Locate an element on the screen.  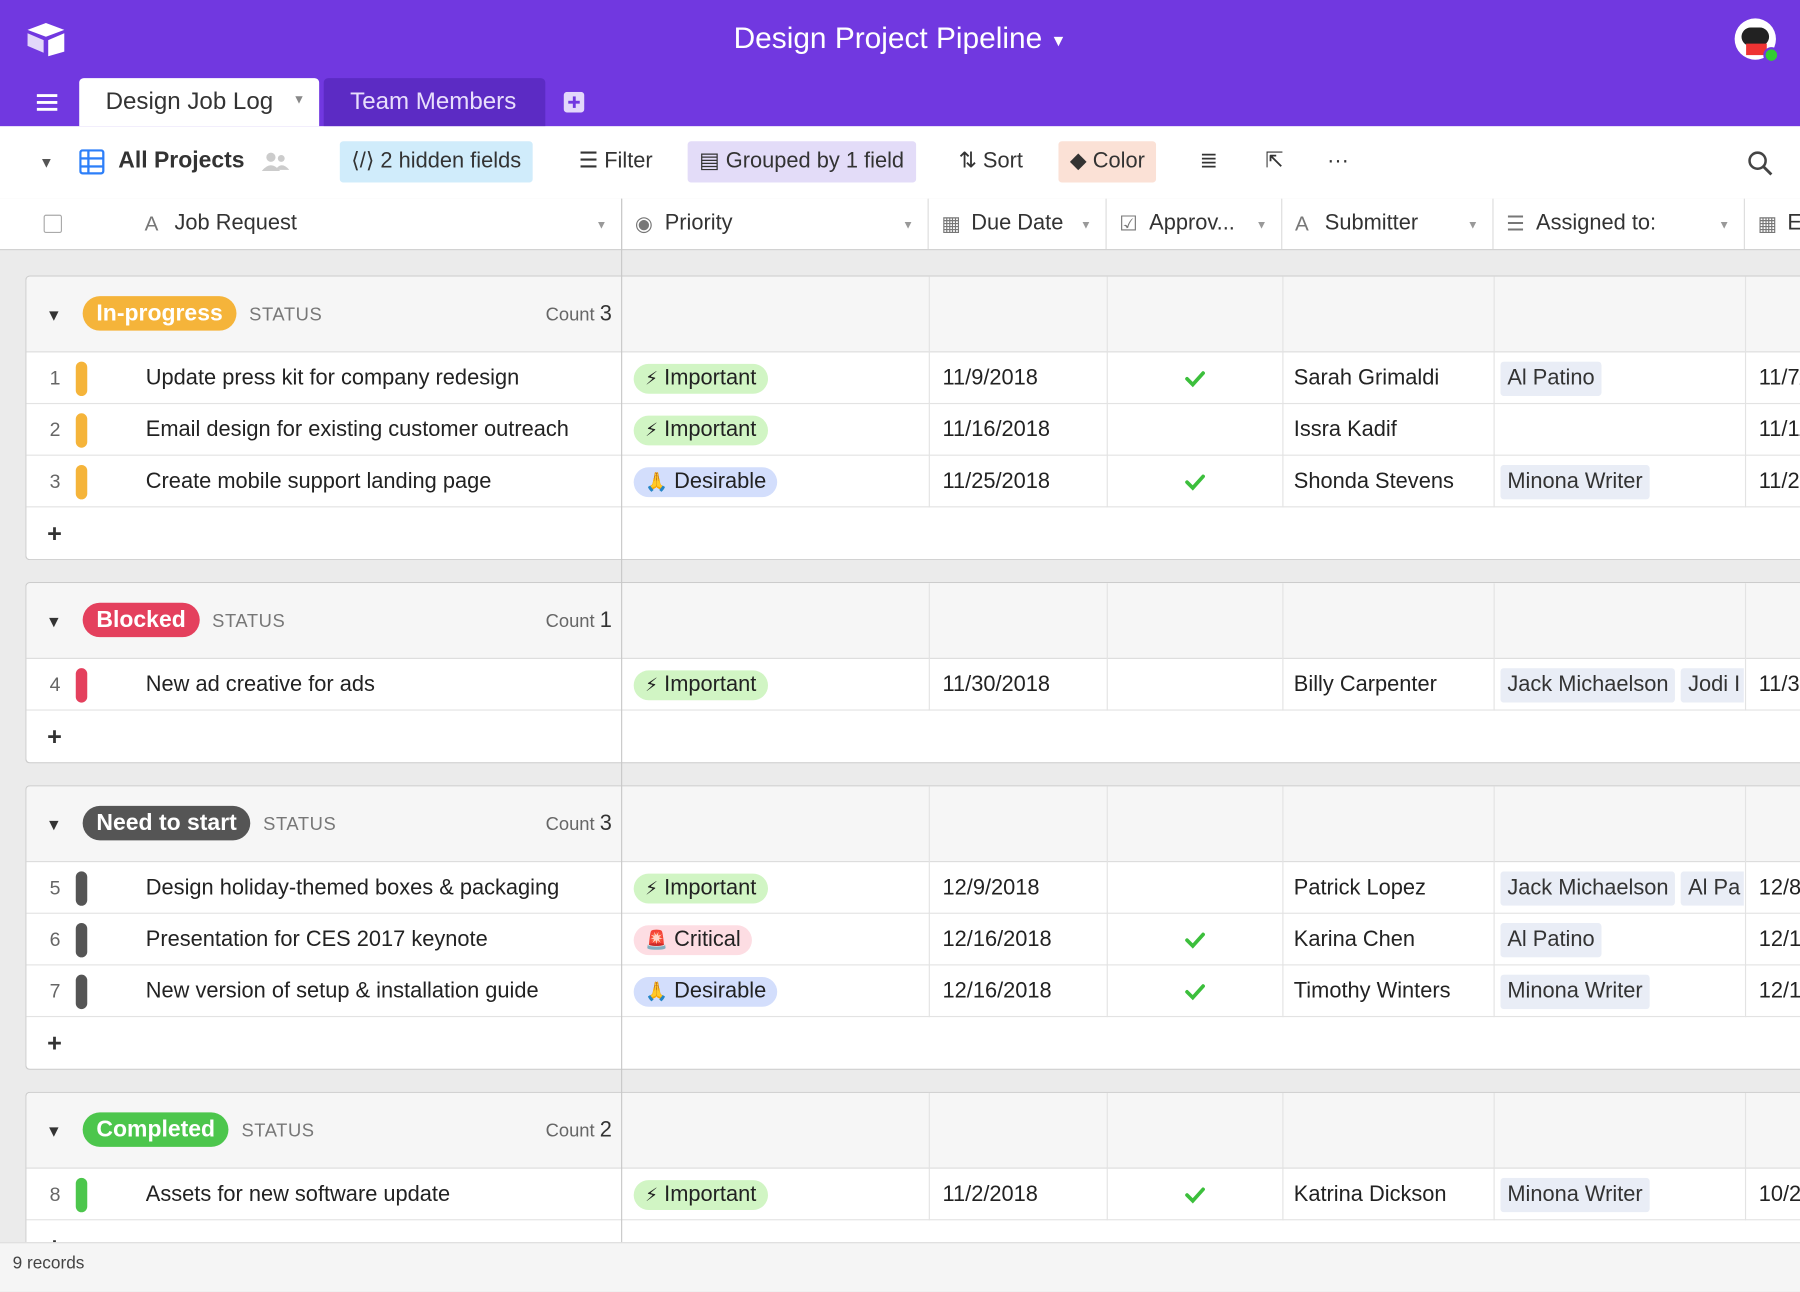
column-header: Priority is located at coordinates (780, 224).